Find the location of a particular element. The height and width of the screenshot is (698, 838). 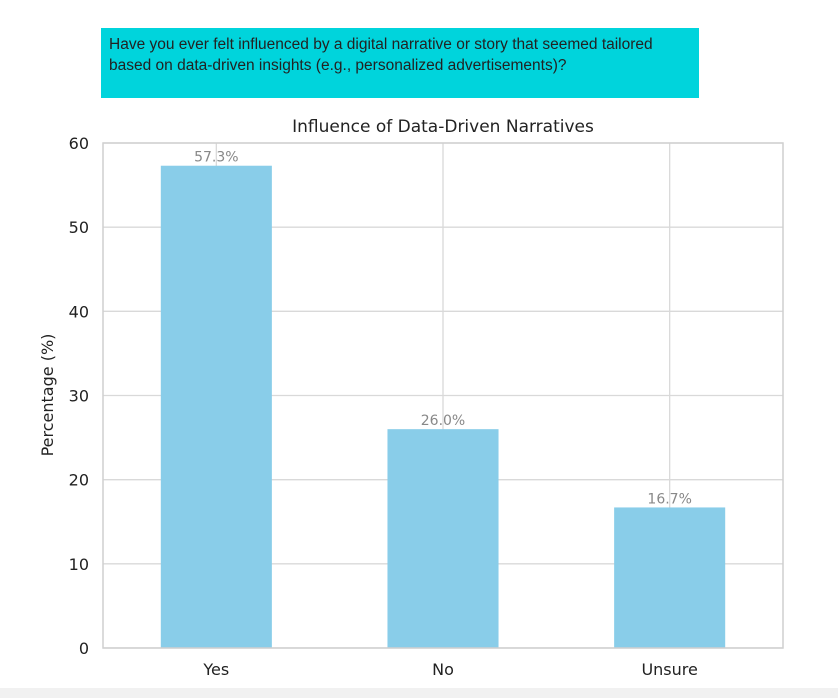

y-tick-label: 10 is located at coordinates (79, 564).